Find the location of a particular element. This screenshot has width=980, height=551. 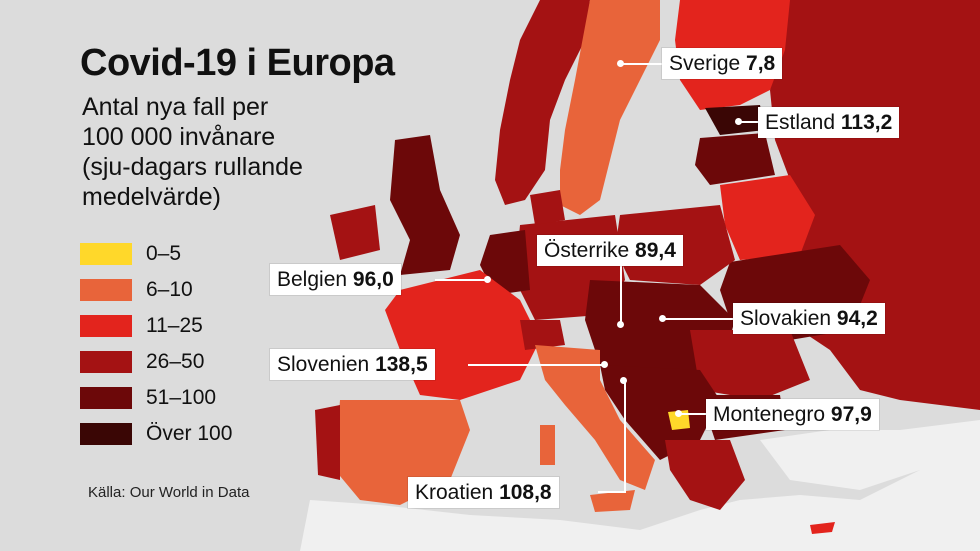

callout-value: 7,8 is located at coordinates (761, 63).